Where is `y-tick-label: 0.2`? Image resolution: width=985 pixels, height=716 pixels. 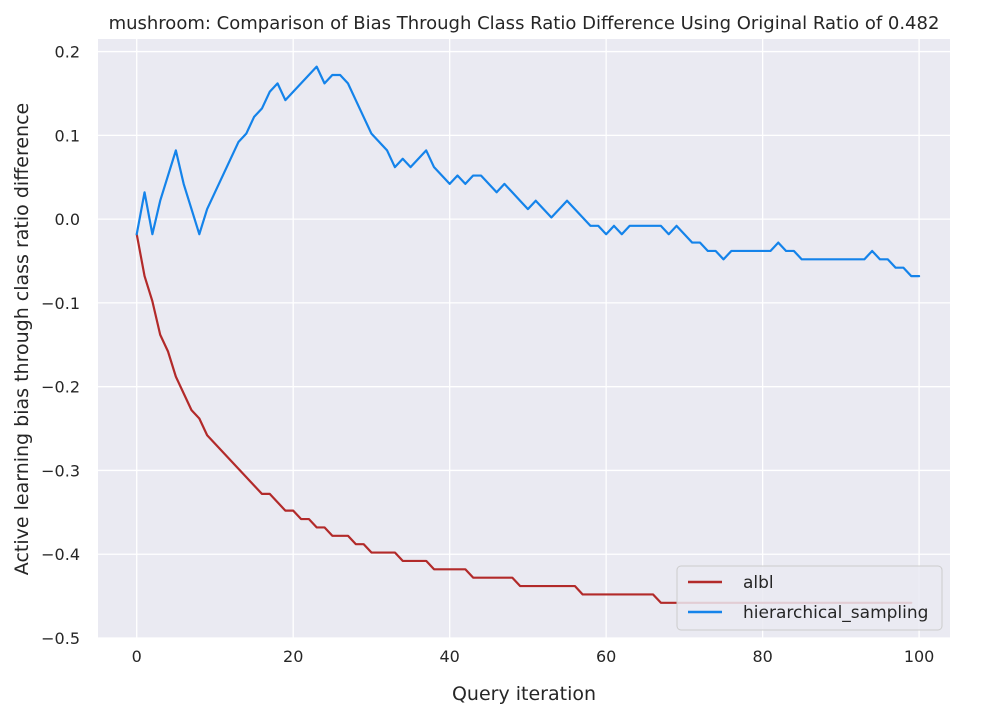
y-tick-label: 0.2 is located at coordinates (67, 52).